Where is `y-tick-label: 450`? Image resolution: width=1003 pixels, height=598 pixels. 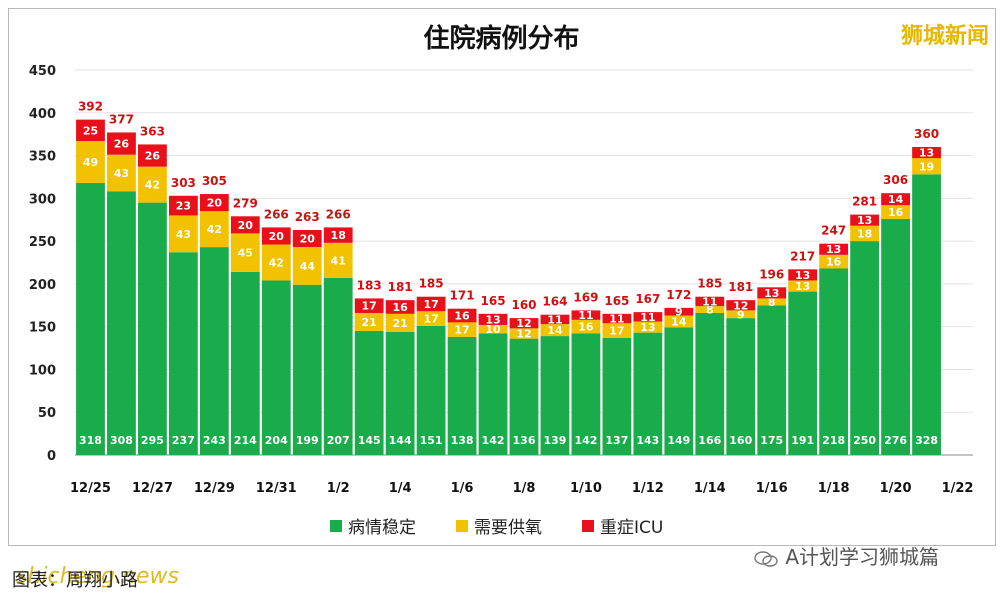 y-tick-label: 450 is located at coordinates (42, 71).